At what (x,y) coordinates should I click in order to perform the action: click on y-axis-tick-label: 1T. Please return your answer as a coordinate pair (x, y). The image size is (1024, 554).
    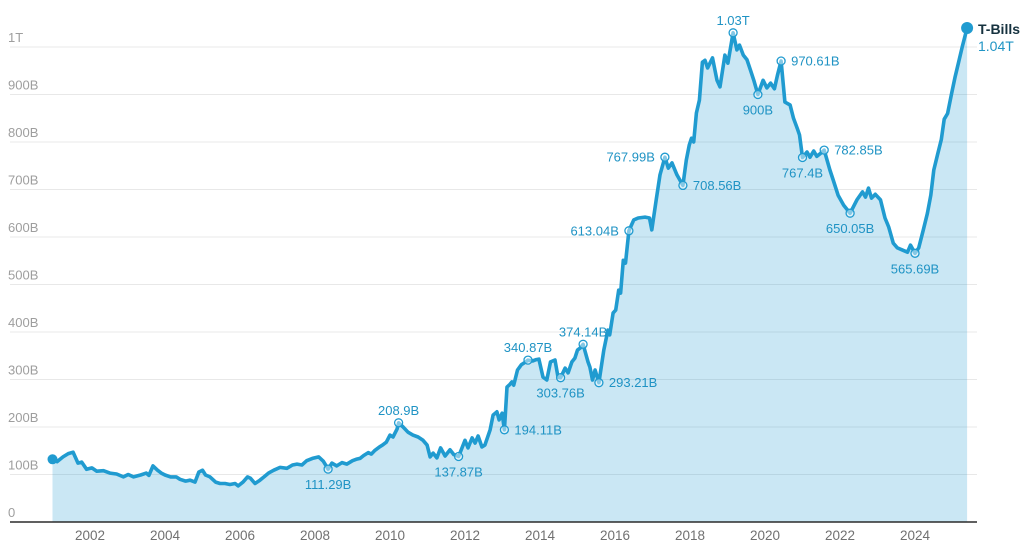
    Looking at the image, I should click on (15, 37).